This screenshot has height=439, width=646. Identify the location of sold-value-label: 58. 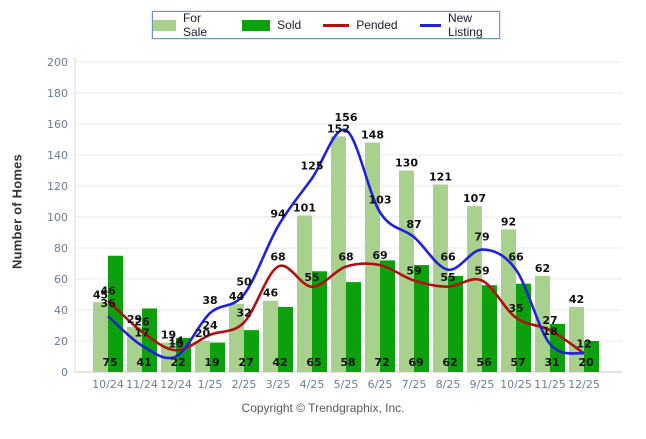
(347, 362).